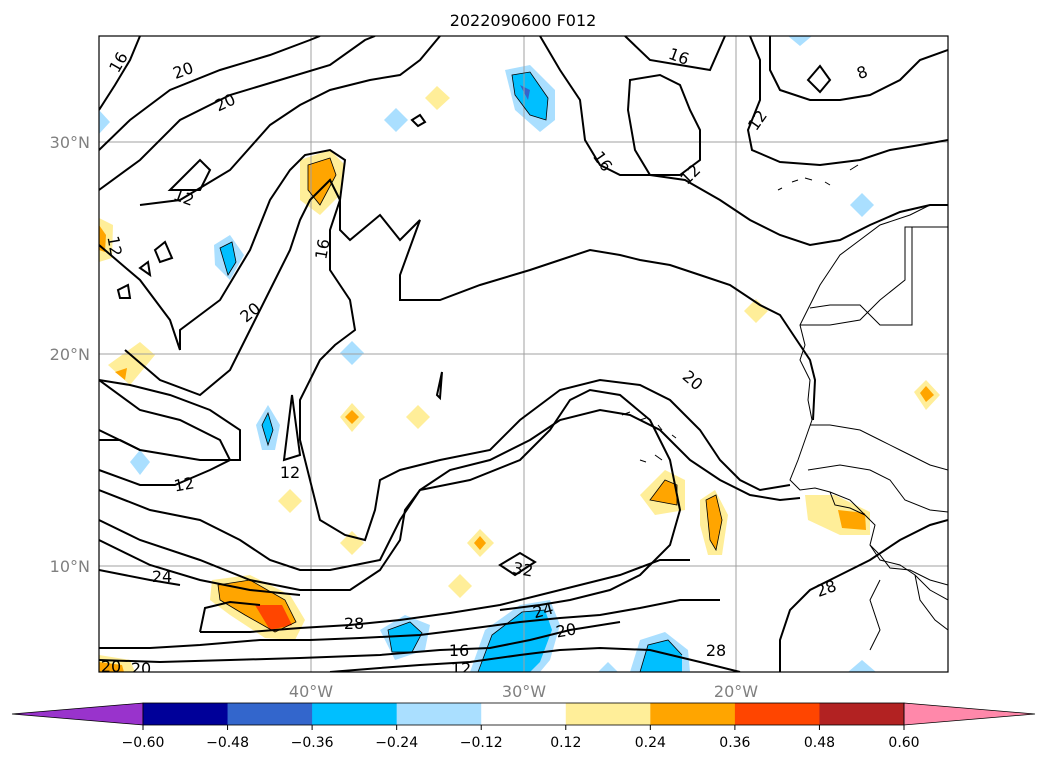 The width and height of the screenshot is (1047, 765). I want to click on colorbar-segments, so click(524, 714).